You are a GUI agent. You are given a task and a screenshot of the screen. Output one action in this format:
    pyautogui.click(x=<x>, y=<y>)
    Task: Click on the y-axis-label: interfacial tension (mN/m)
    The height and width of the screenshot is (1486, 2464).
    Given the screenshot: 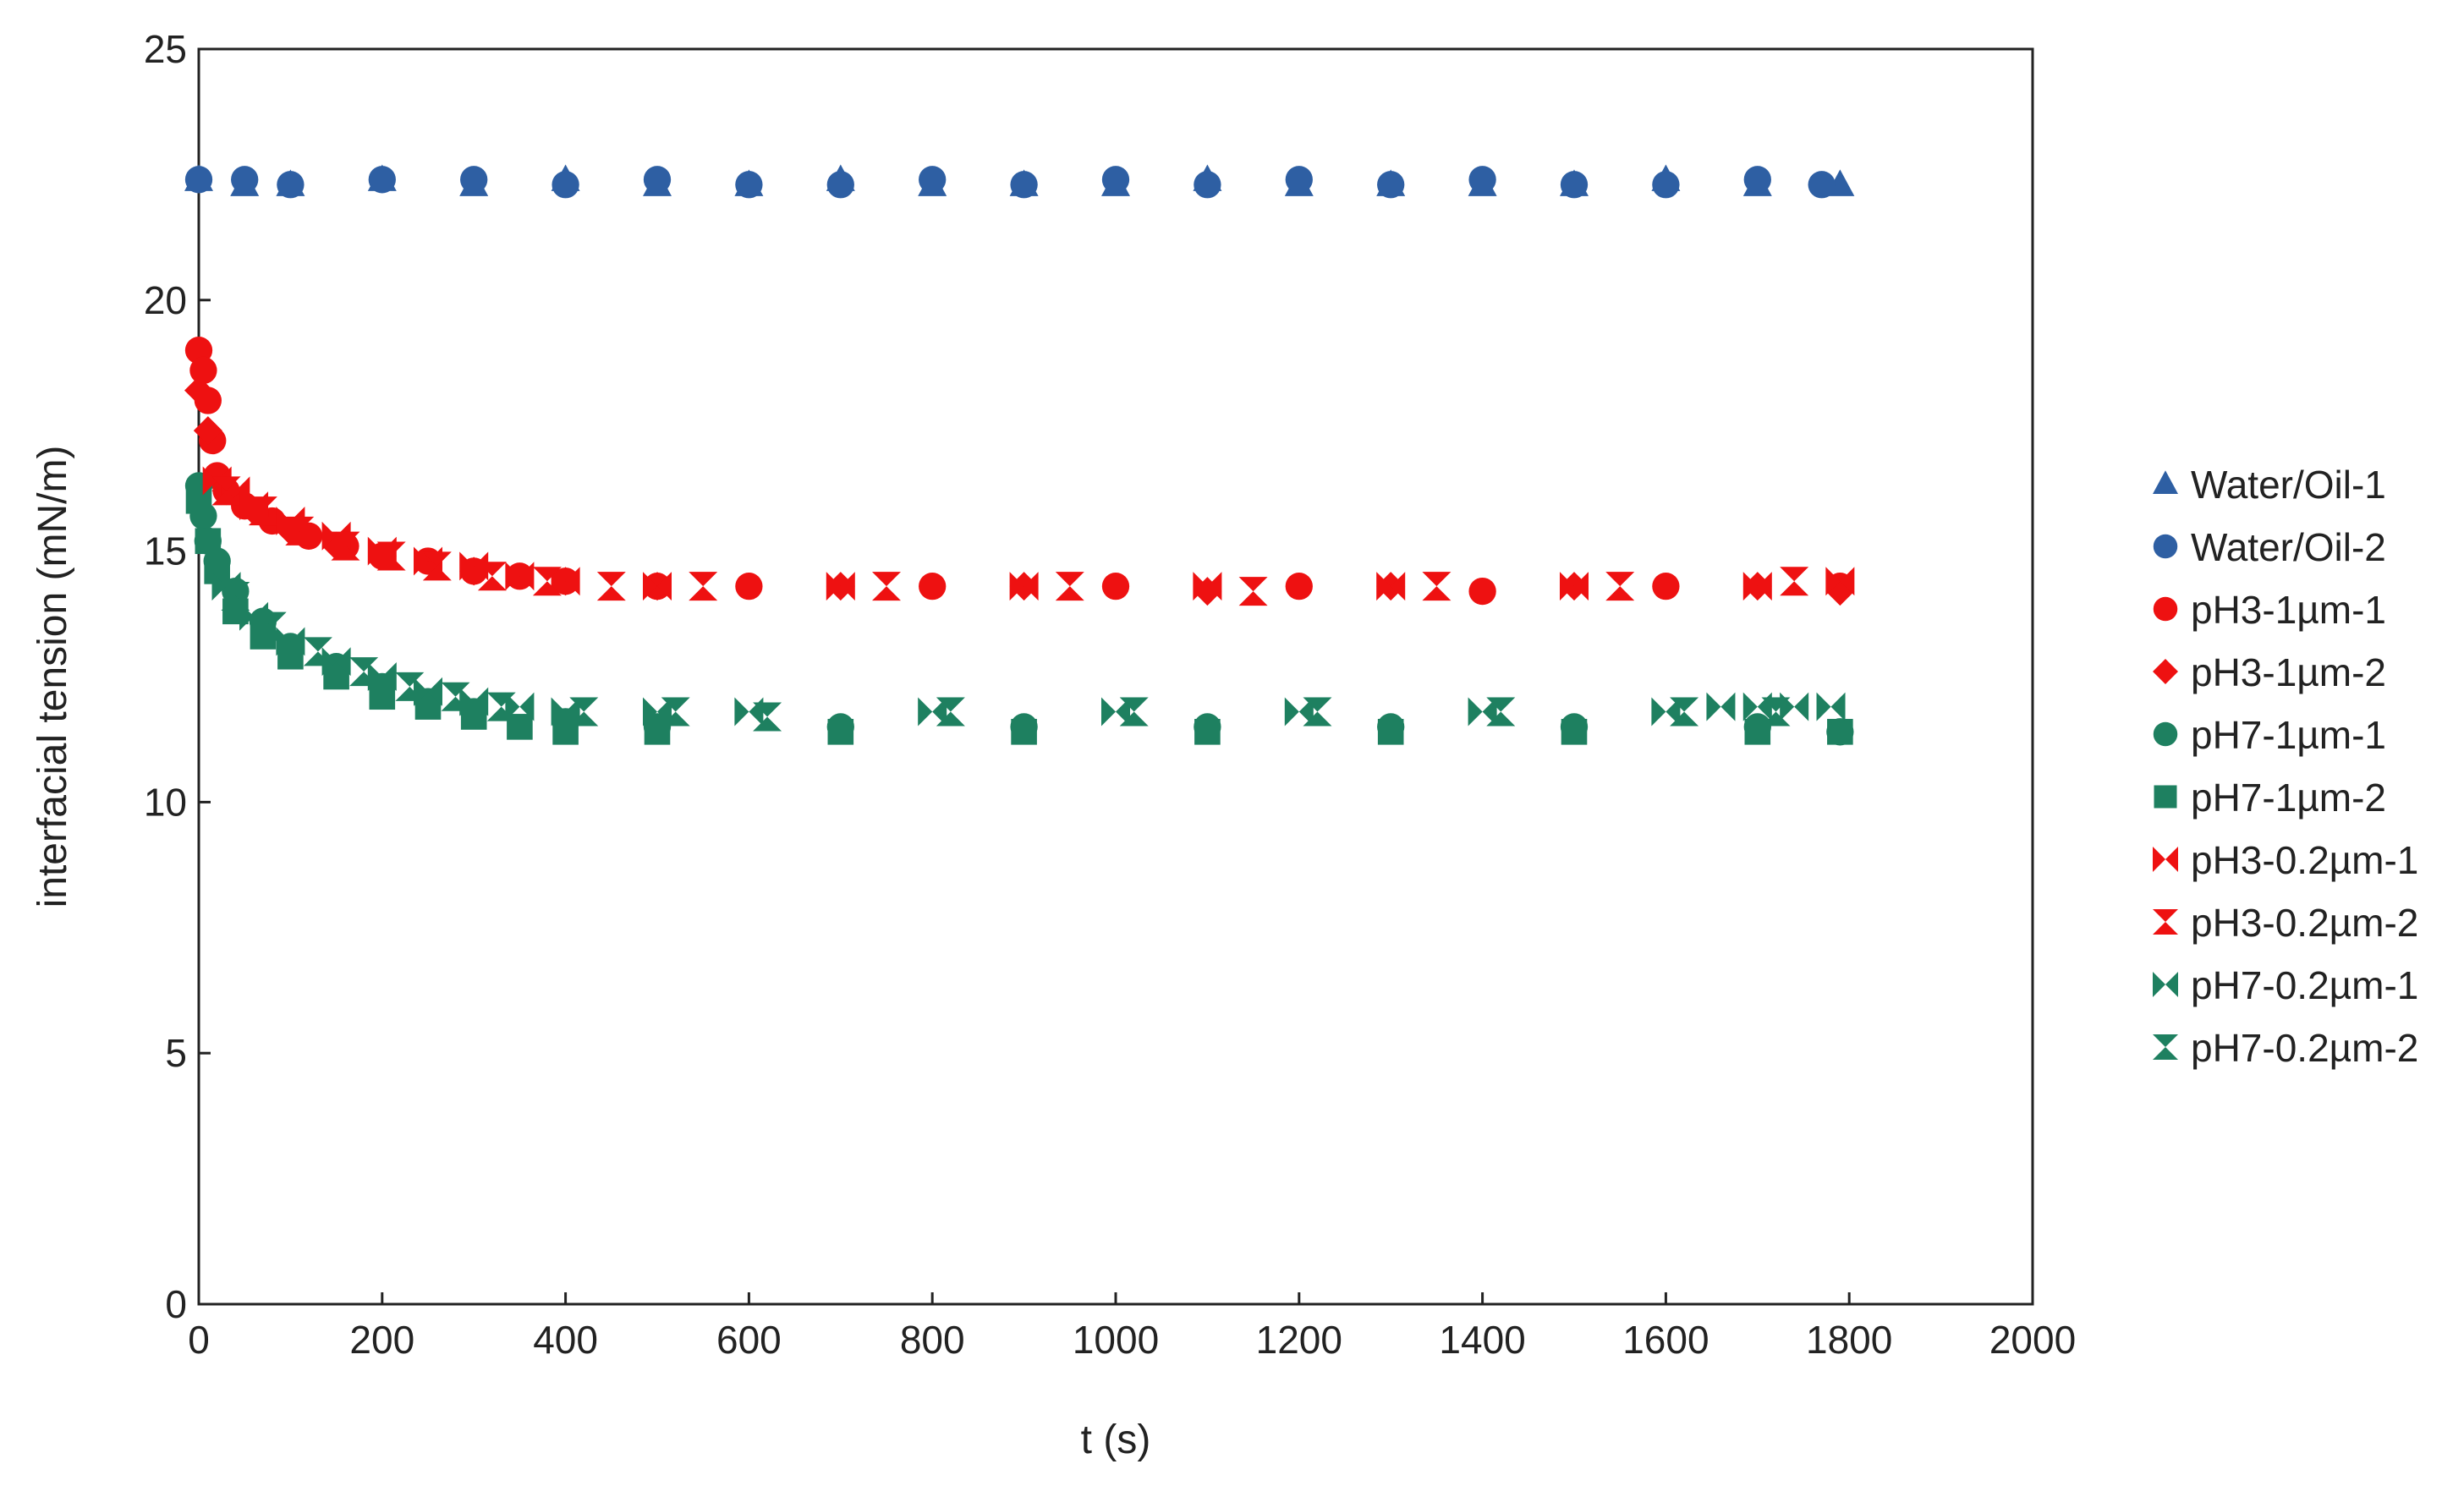 What is the action you would take?
    pyautogui.click(x=53, y=677)
    